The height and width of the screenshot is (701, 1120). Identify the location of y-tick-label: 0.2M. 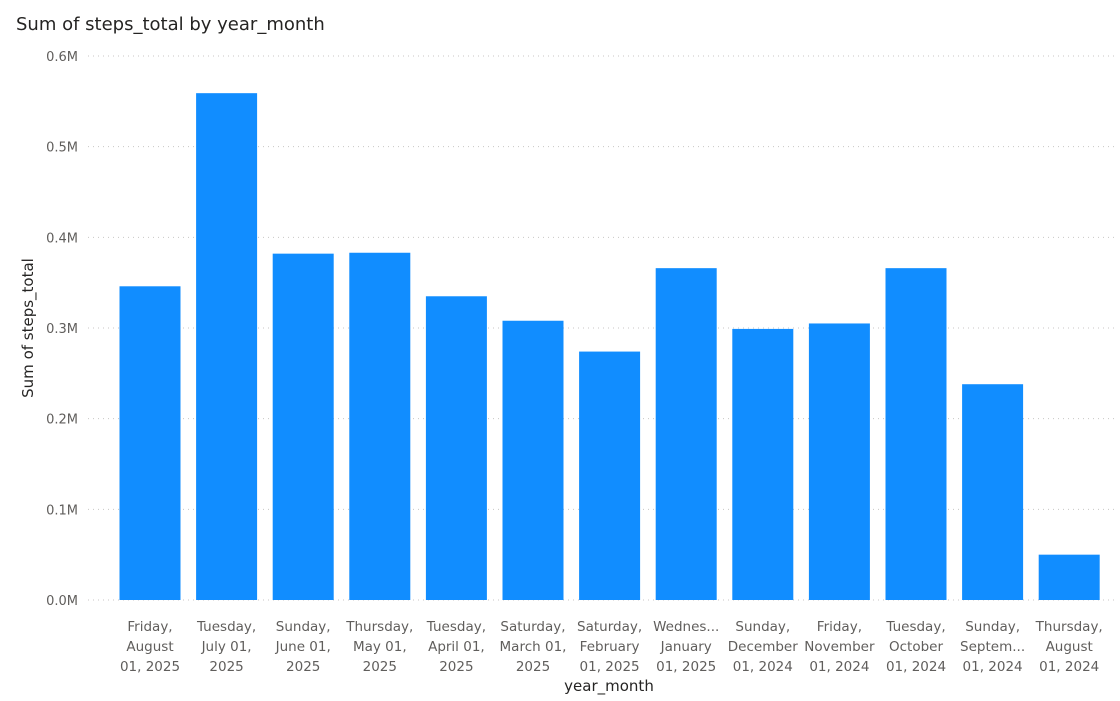
(62, 420).